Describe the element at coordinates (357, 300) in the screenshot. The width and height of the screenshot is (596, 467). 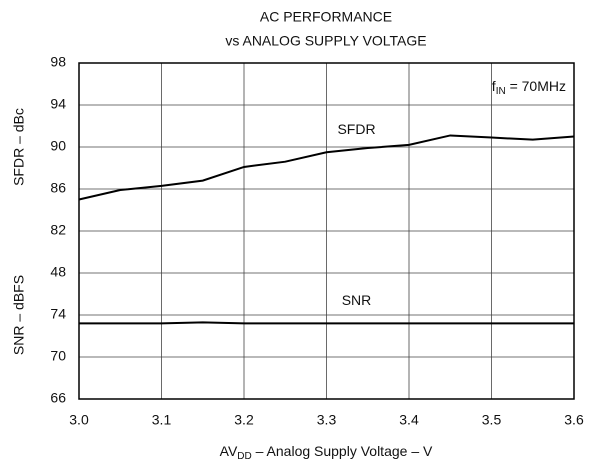
I see `series-label: SNR` at that location.